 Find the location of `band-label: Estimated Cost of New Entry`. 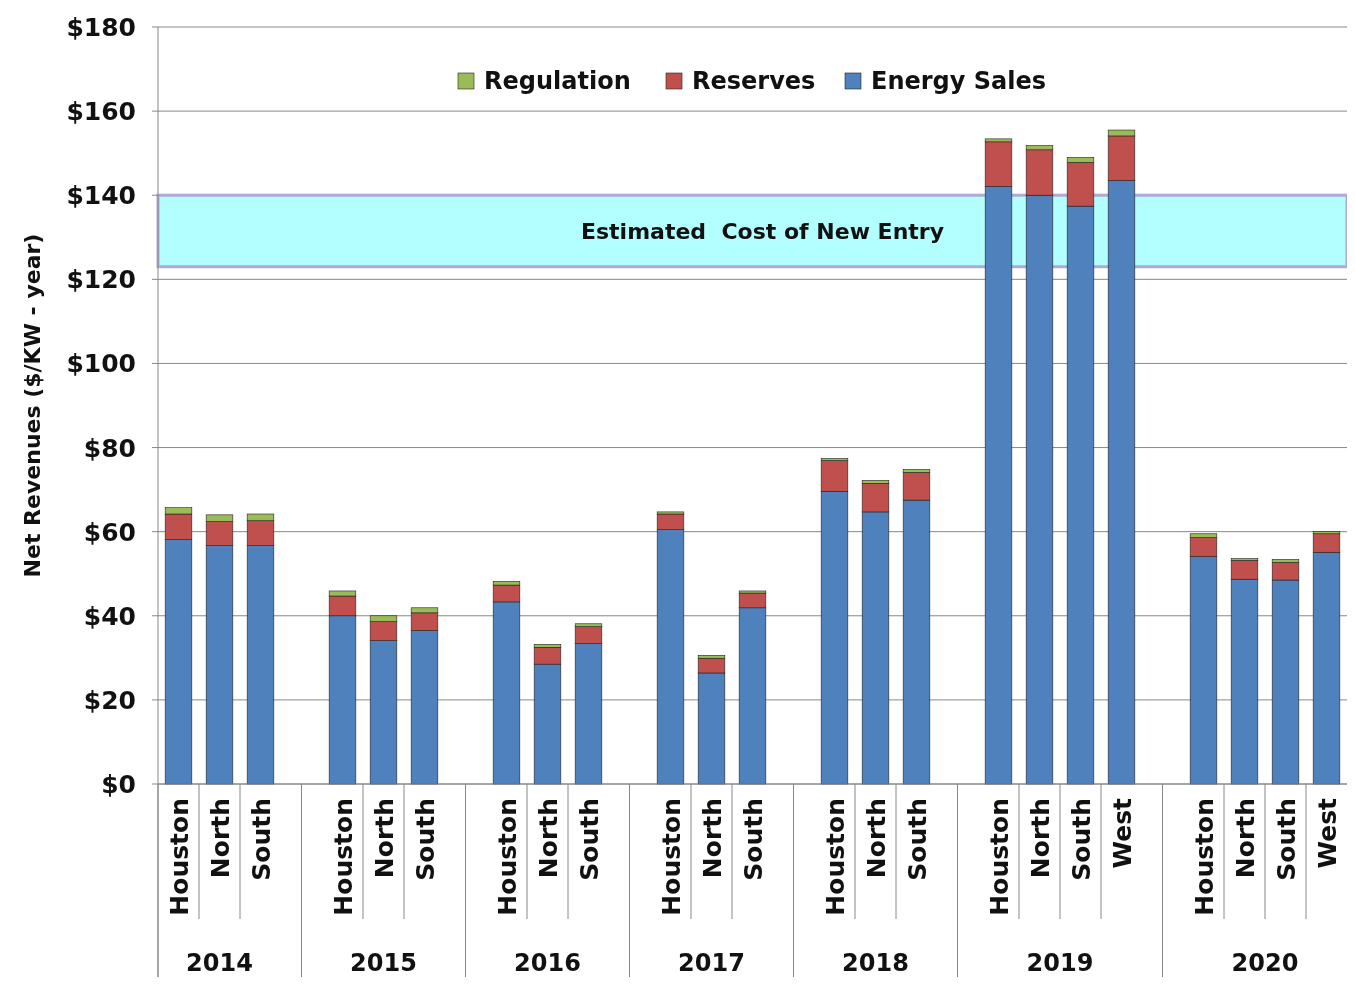

band-label: Estimated Cost of New Entry is located at coordinates (762, 231).